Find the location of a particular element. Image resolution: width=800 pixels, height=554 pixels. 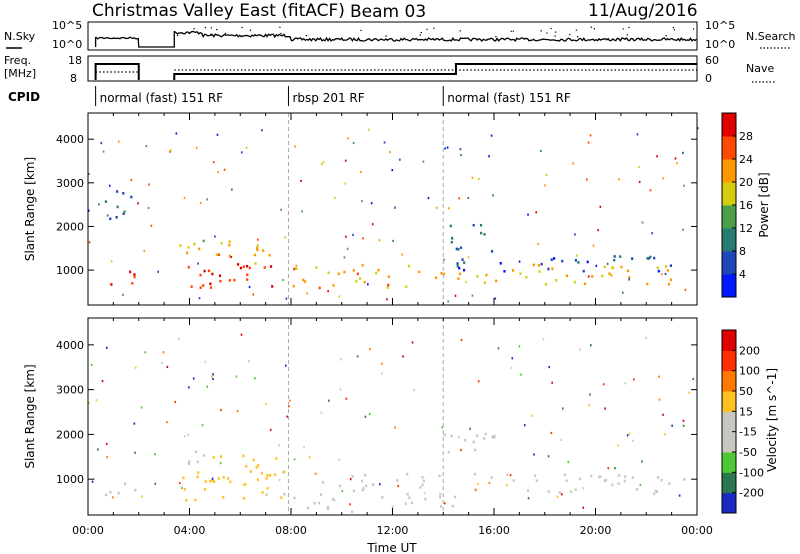

nsky-tick-bottom: 10^0 is located at coordinates (67, 44).